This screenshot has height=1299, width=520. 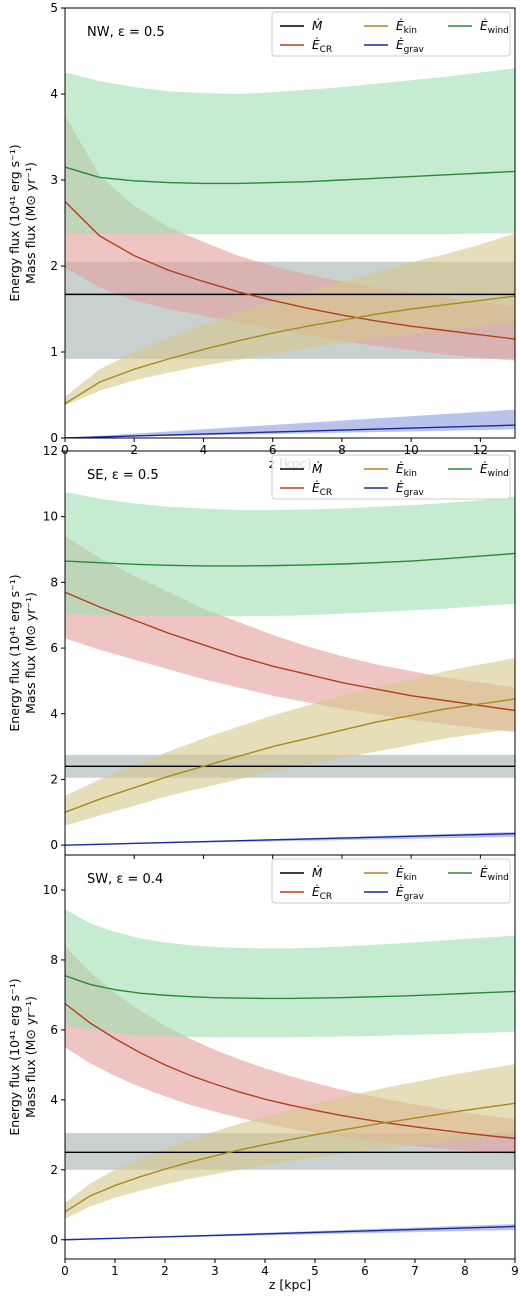 What do you see at coordinates (123, 475) in the screenshot?
I see `panel-annotation: SE, ε = 0.5` at bounding box center [123, 475].